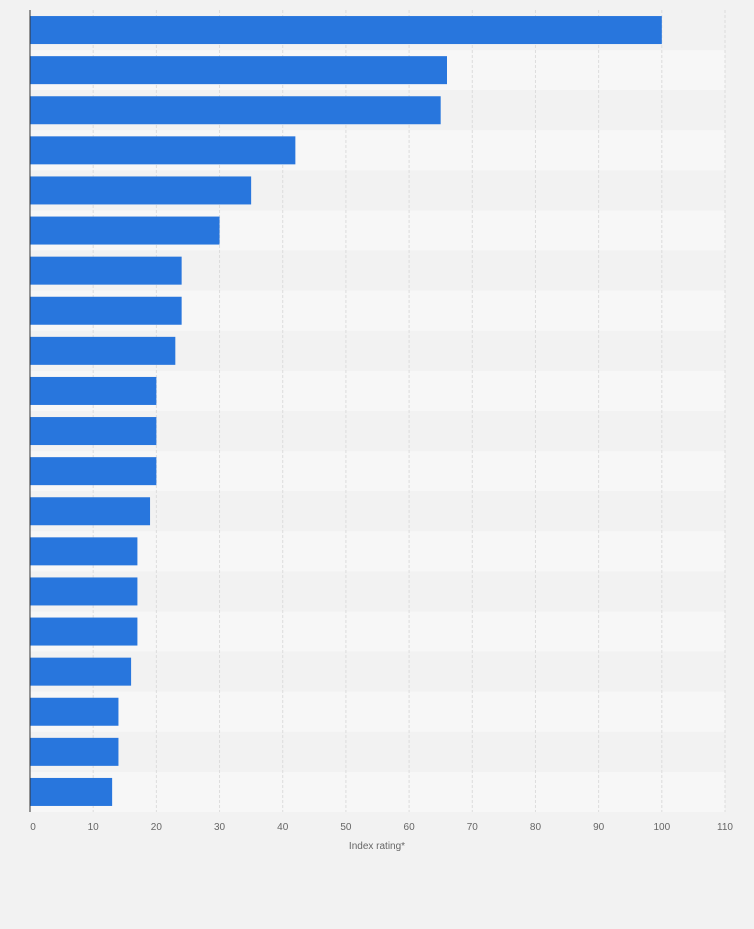  Describe the element at coordinates (377, 846) in the screenshot. I see `x-axis-title: Index rating*` at that location.